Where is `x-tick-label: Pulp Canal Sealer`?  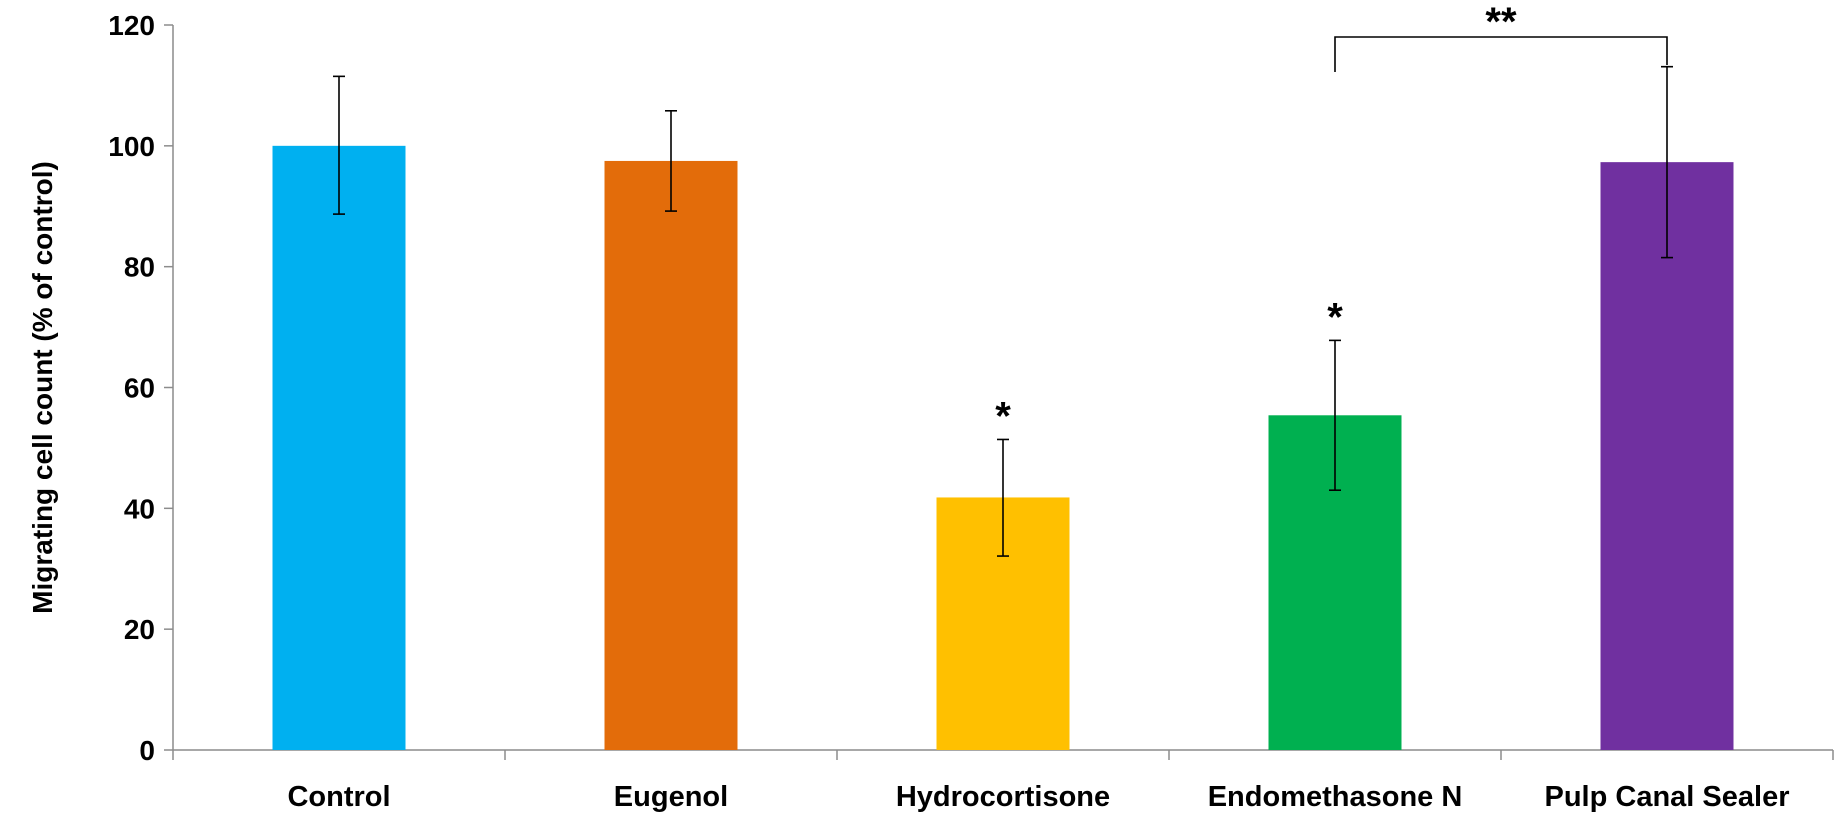
x-tick-label: Pulp Canal Sealer is located at coordinates (1667, 797).